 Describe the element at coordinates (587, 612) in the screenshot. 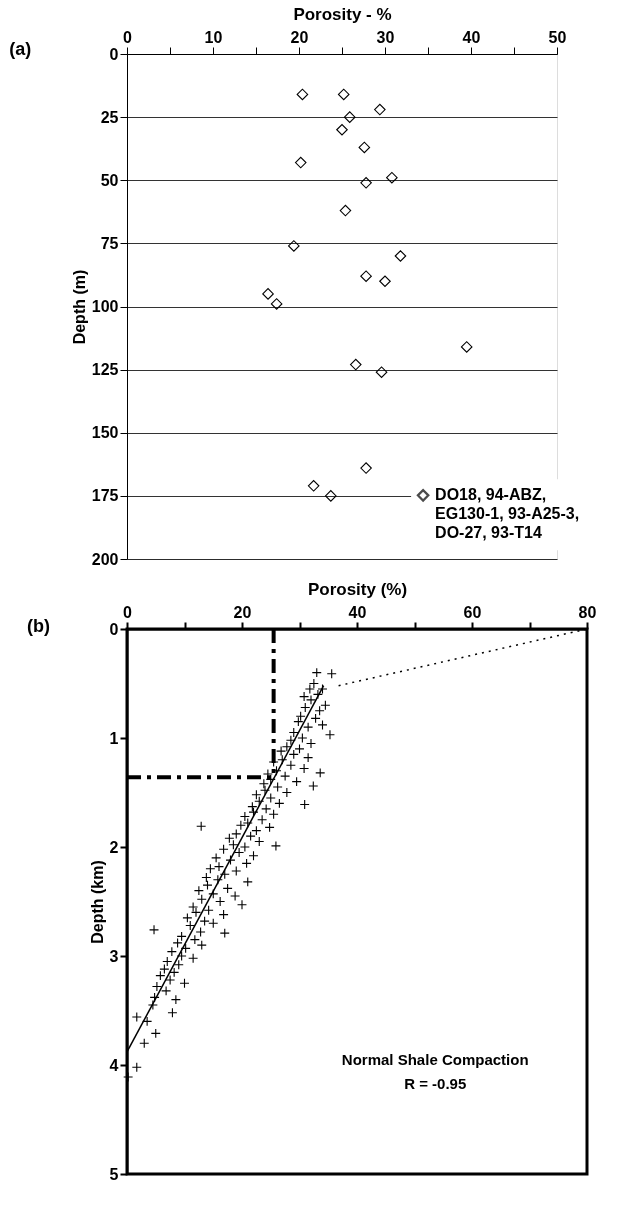

I see `x-tick-label: 80` at that location.